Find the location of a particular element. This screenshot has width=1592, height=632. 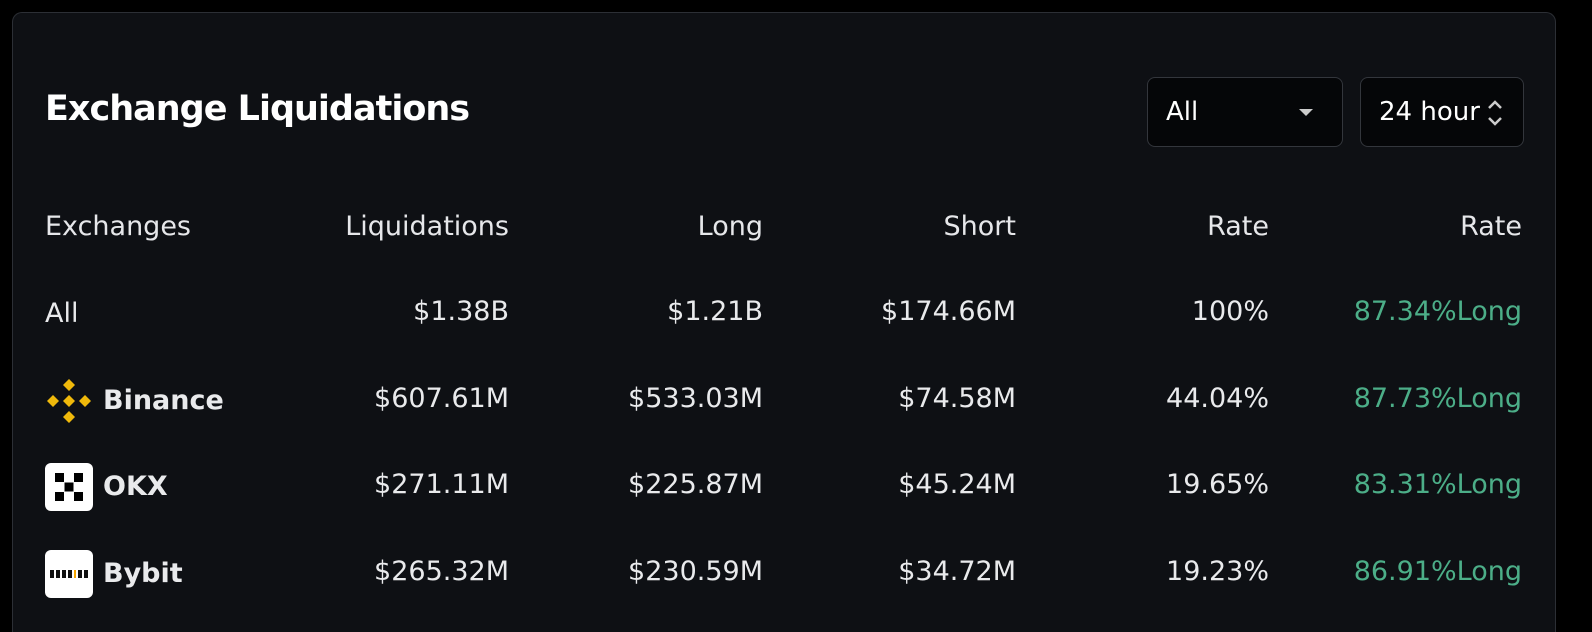

long-rate: 87.73%Long is located at coordinates (1437, 398).